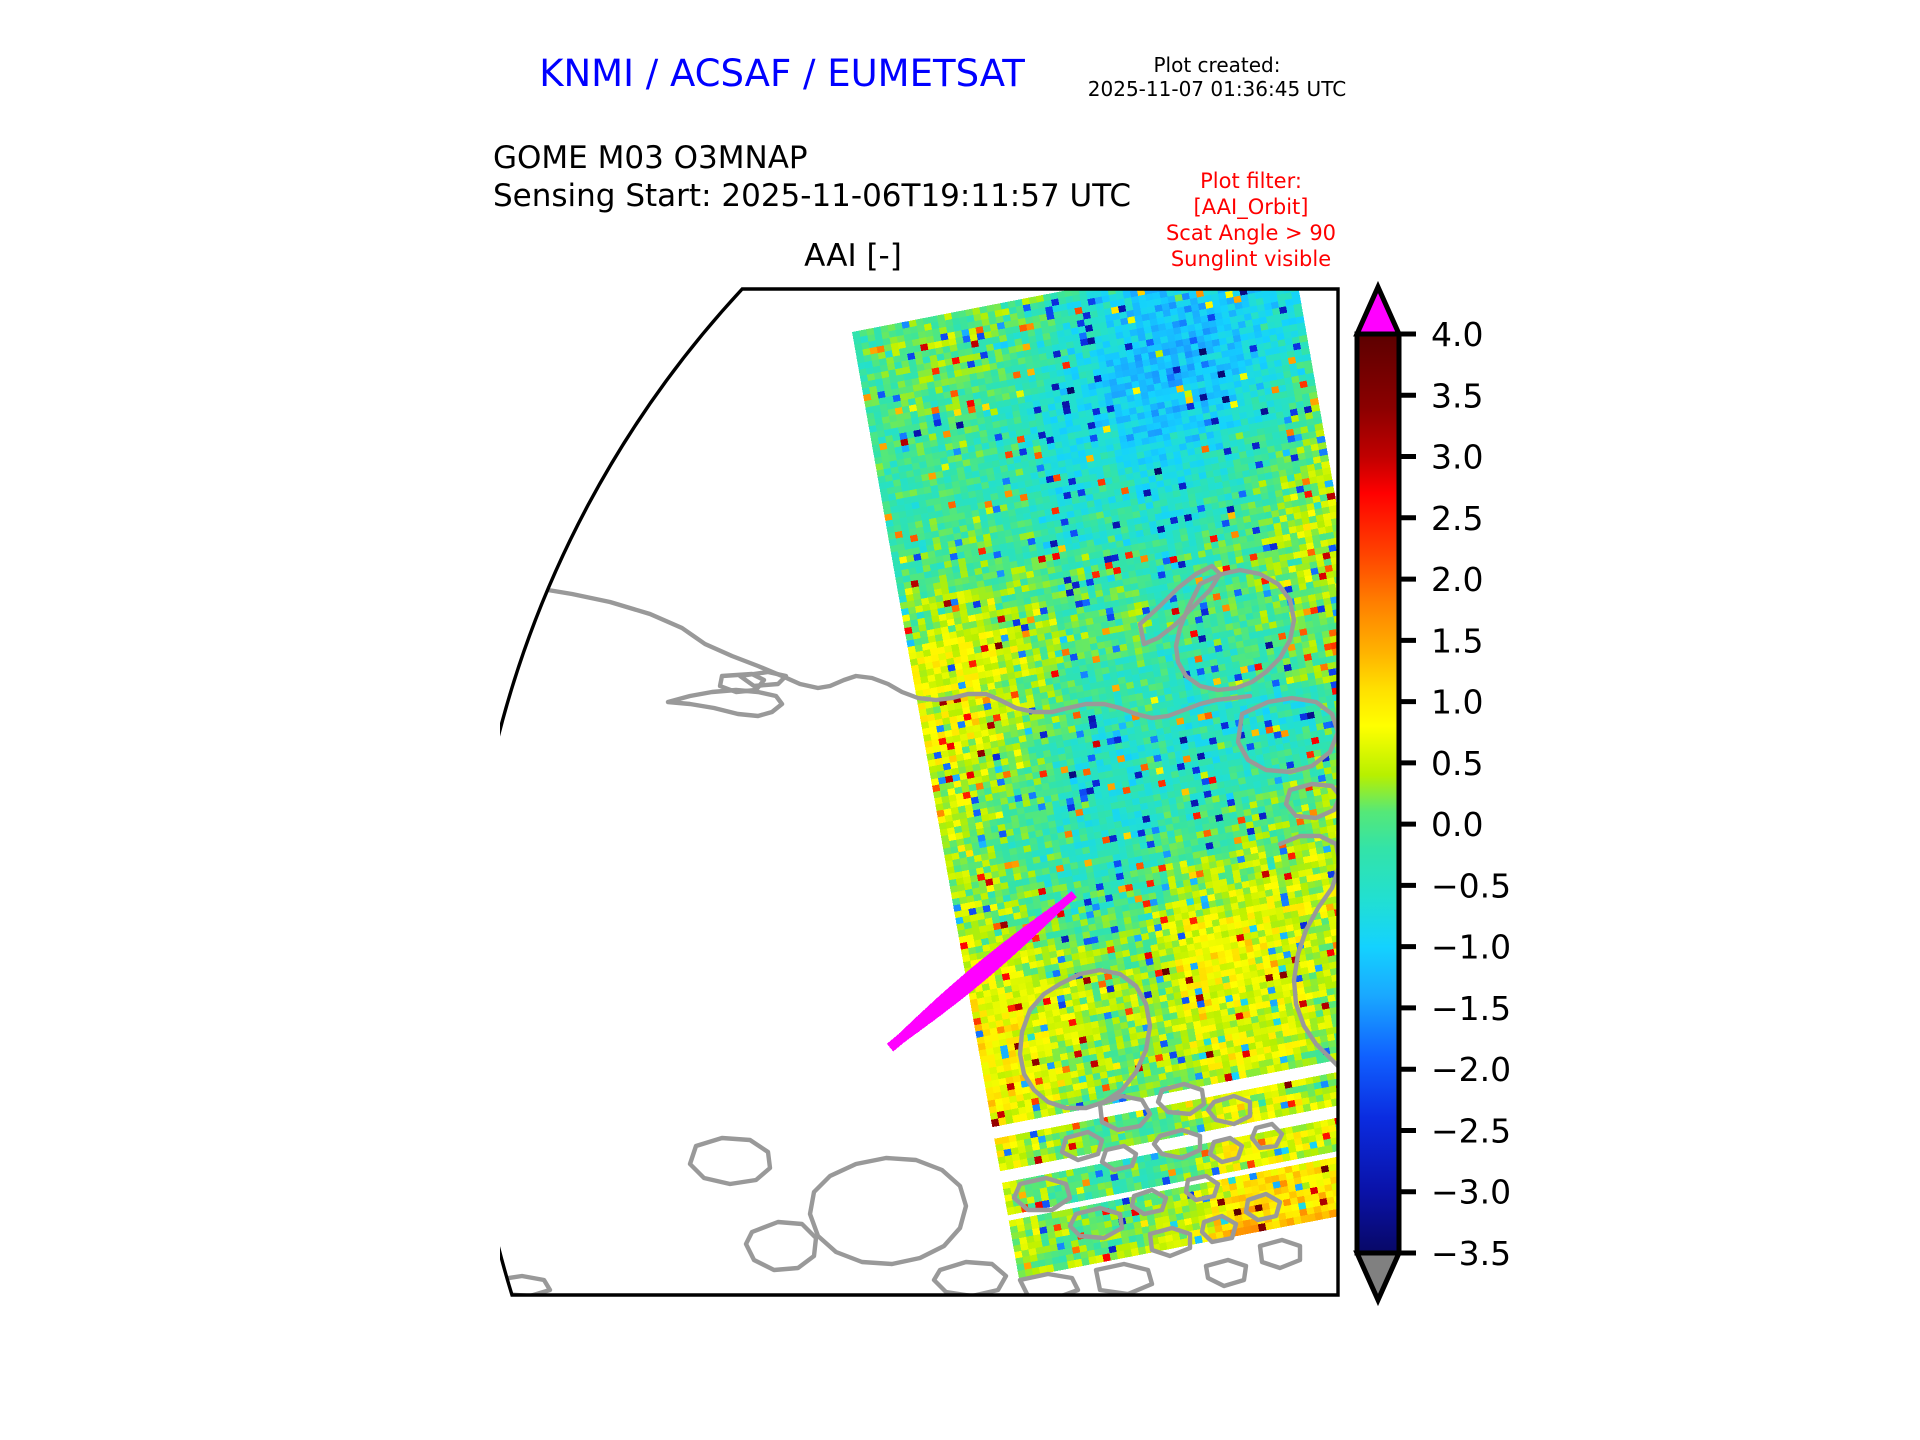 This screenshot has width=1920, height=1440. I want to click on filter-product: [AAI_Orbit], so click(1251, 207).